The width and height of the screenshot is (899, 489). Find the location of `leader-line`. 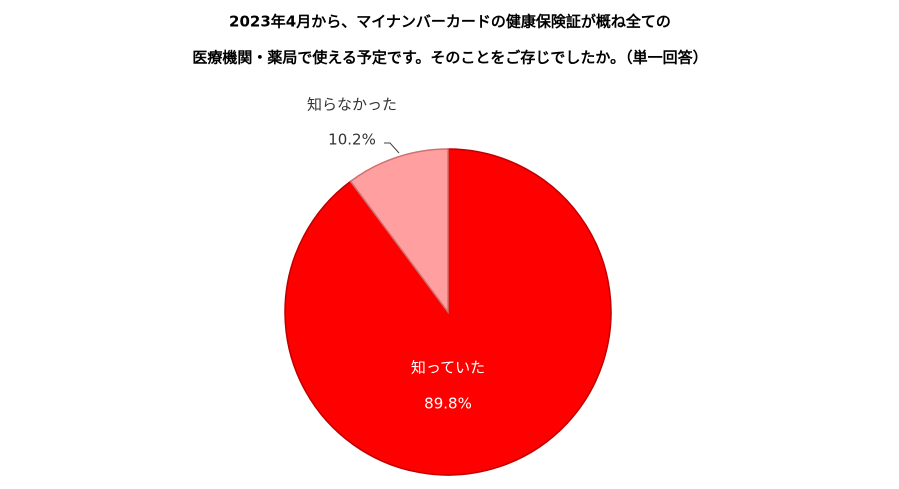

leader-line is located at coordinates (392, 148).